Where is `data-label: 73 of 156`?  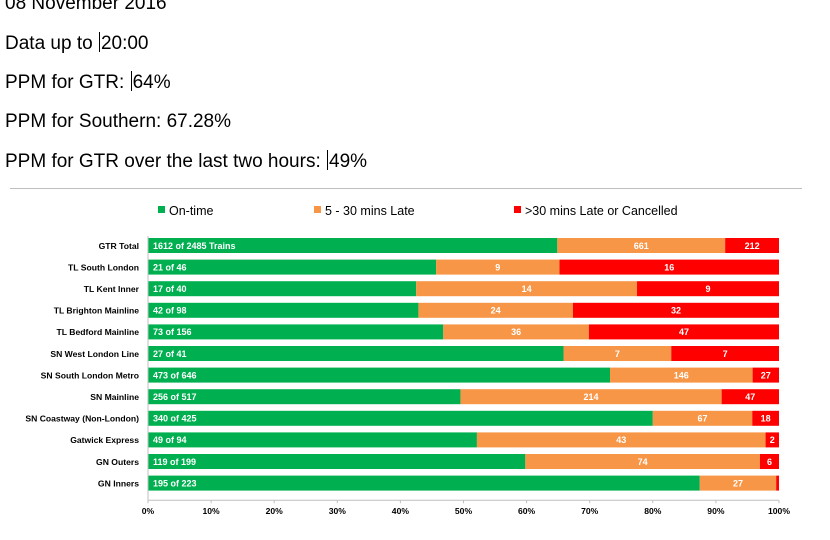
data-label: 73 of 156 is located at coordinates (172, 332).